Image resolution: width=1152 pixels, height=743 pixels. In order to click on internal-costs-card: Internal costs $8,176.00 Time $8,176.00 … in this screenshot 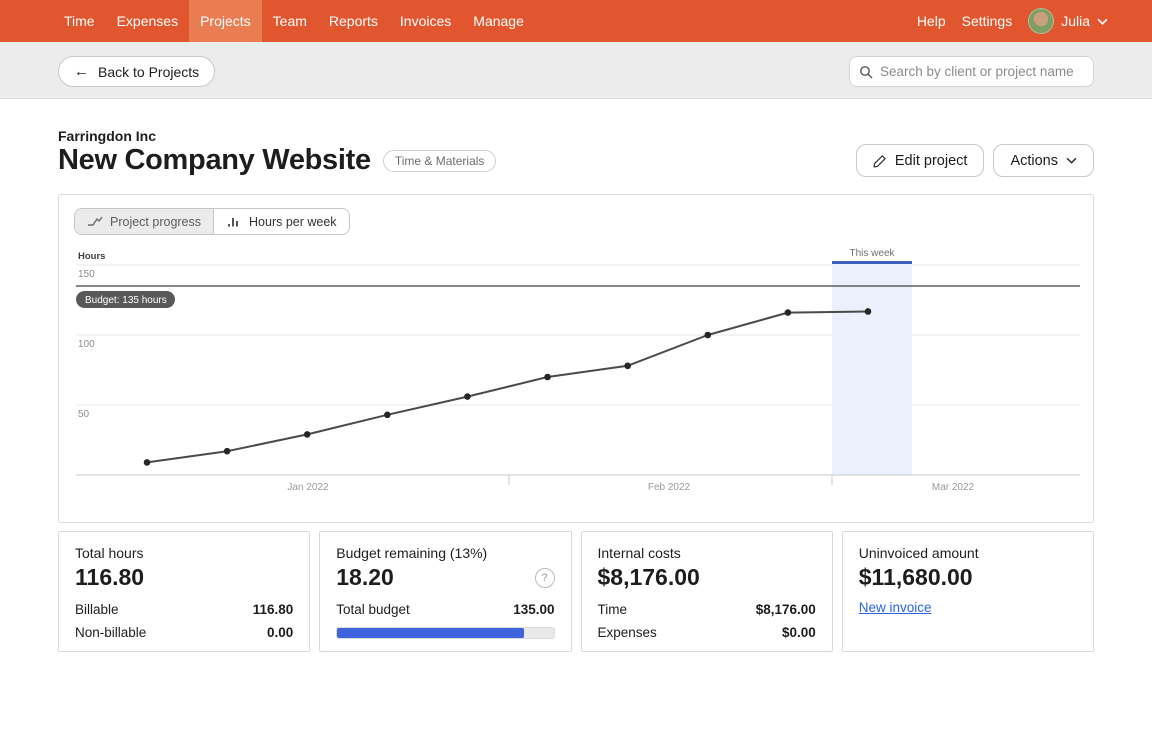, I will do `click(706, 591)`.